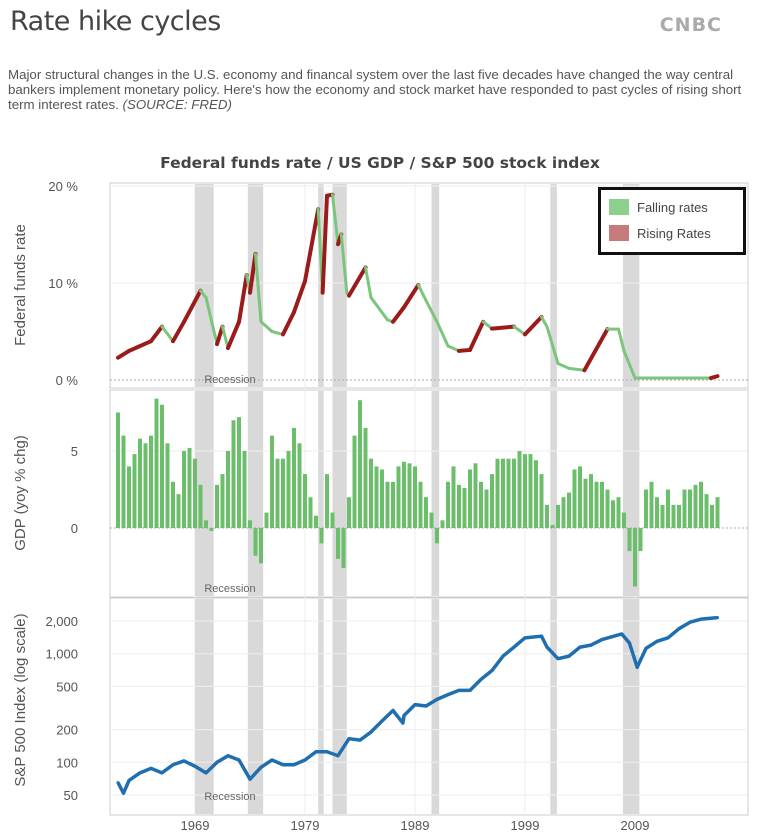 This screenshot has width=760, height=832. What do you see at coordinates (658, 207) in the screenshot?
I see `legend-item-falling: Falling rates` at bounding box center [658, 207].